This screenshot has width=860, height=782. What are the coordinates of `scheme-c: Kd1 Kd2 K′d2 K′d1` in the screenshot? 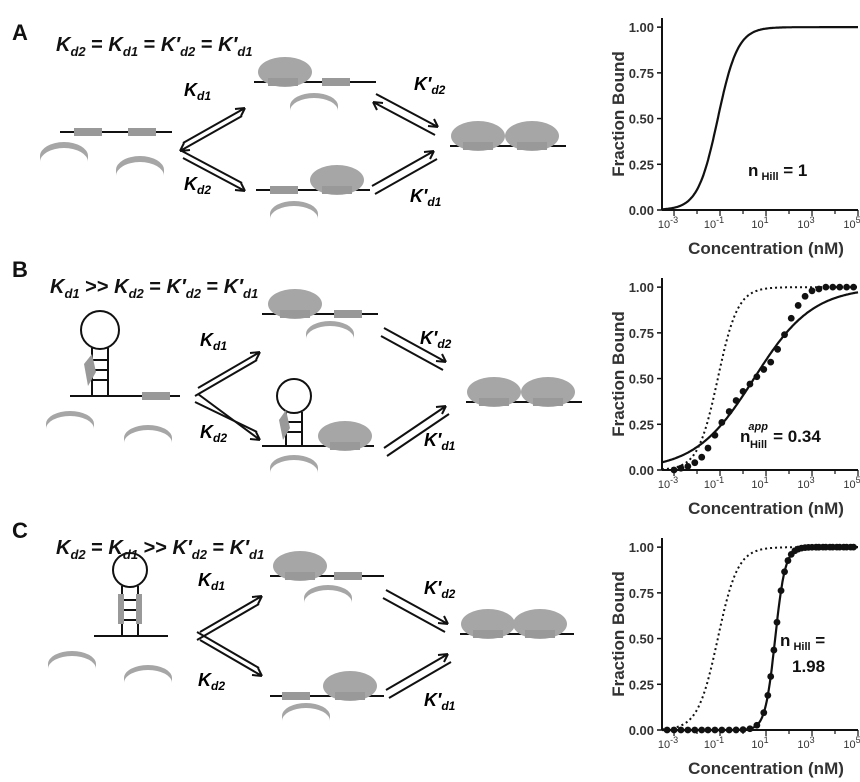 It's located at (311, 636).